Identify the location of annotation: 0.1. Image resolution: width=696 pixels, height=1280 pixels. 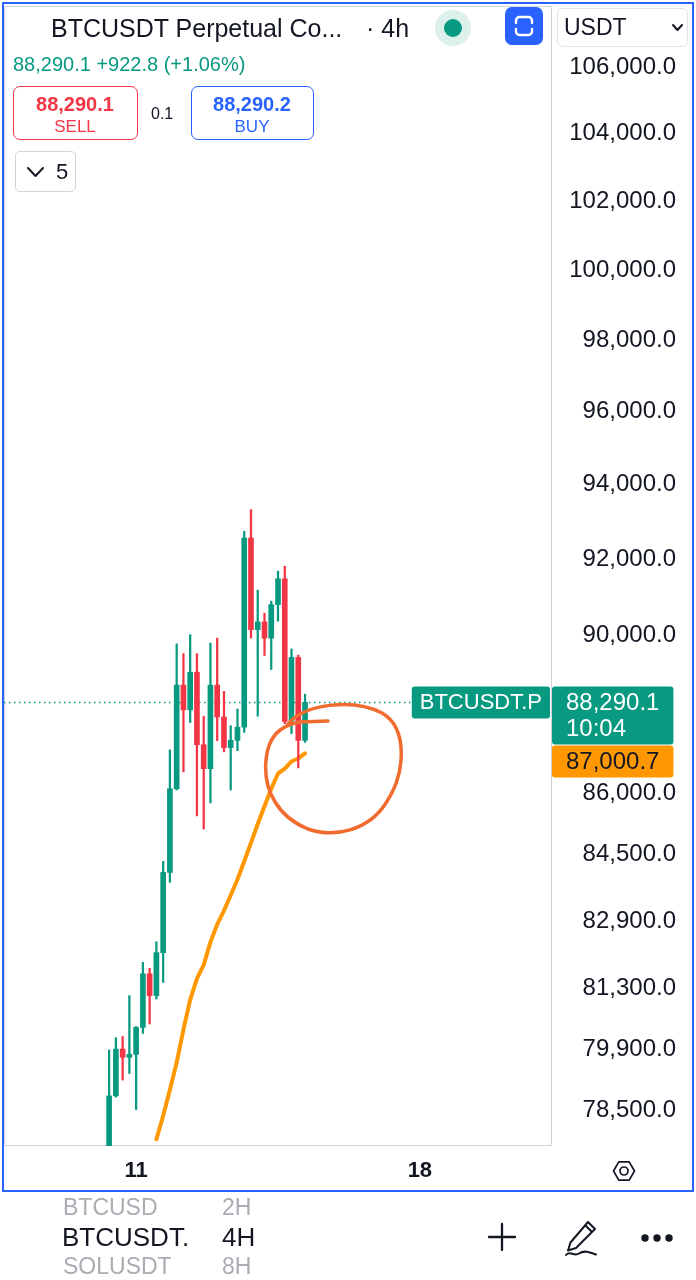
(162, 114).